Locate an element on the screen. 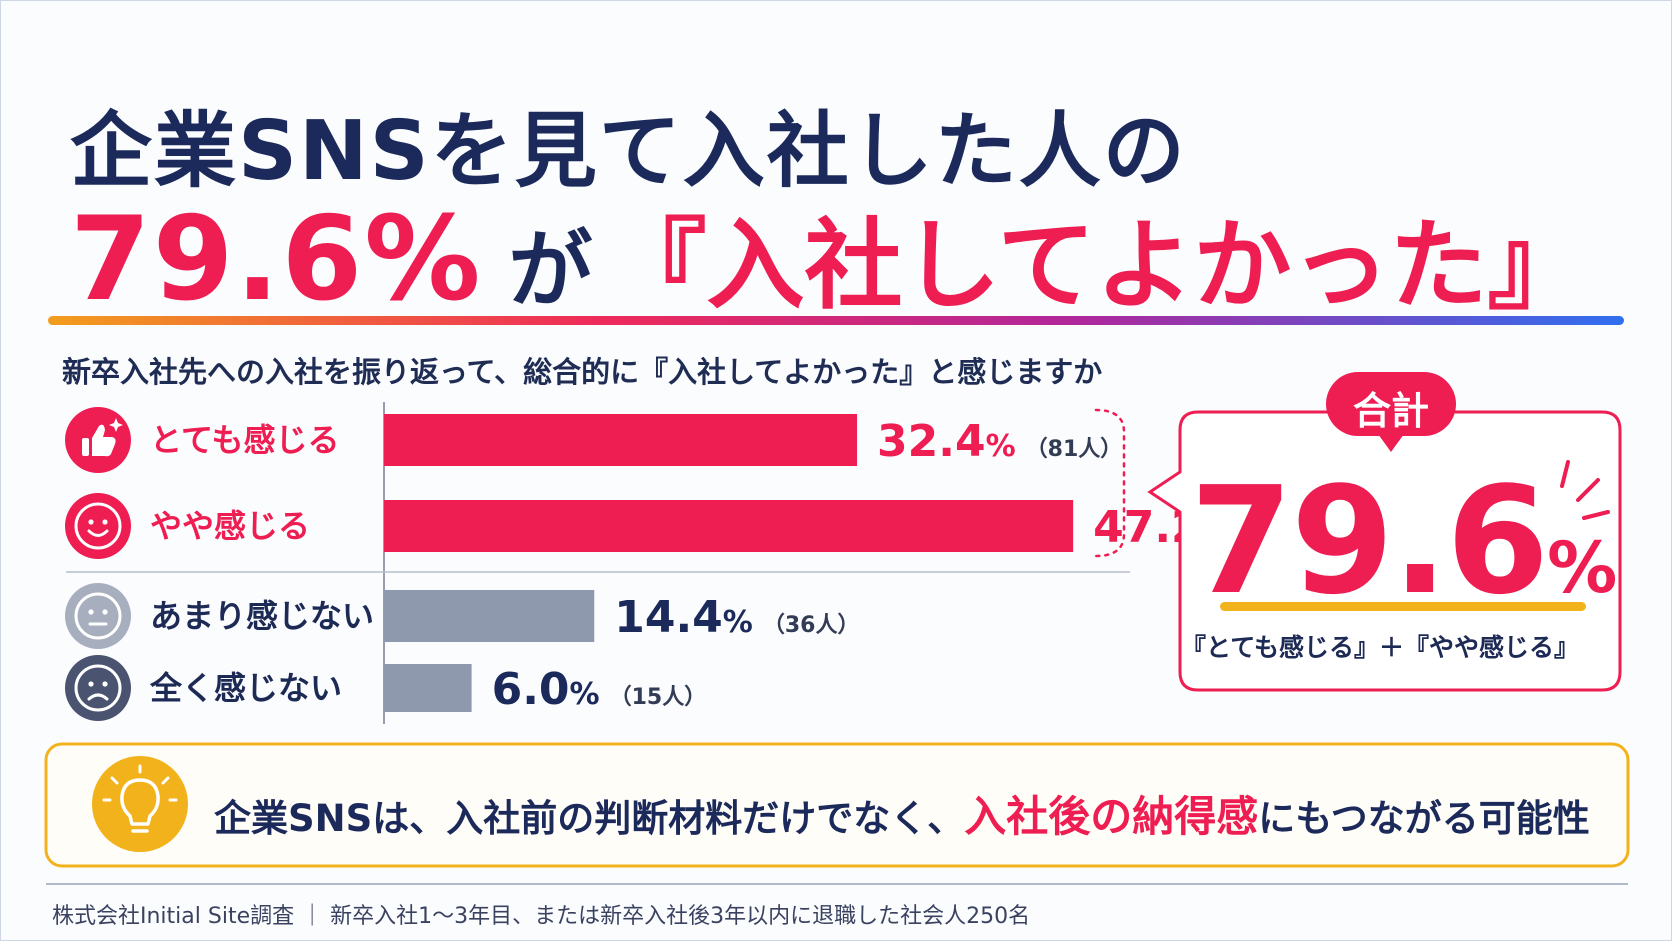  insight-text: 企業SNSは、入社前の判断材料だけでなく、入社後の納得感にもつながる可能性 is located at coordinates (902, 813).